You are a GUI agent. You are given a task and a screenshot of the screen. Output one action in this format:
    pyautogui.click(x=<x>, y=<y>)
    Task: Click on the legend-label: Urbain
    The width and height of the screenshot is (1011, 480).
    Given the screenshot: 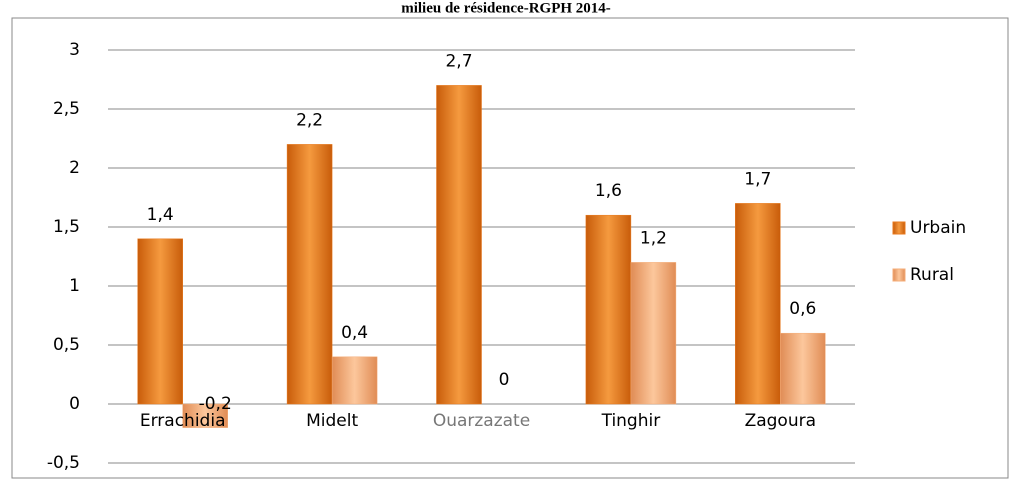 What is the action you would take?
    pyautogui.click(x=938, y=228)
    